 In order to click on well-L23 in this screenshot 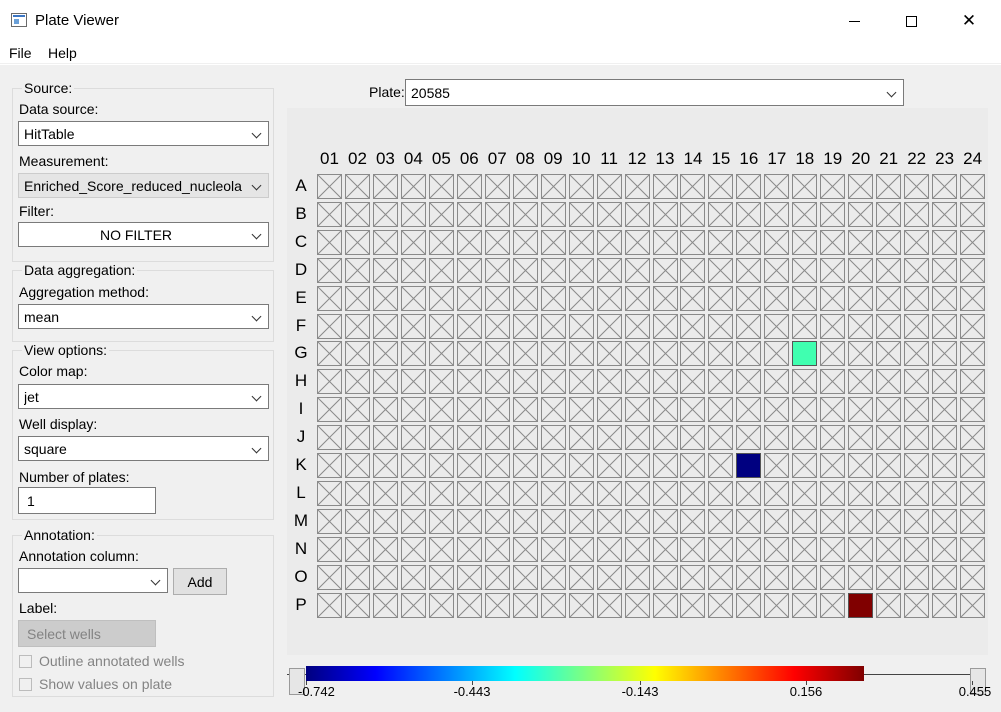, I will do `click(945, 493)`.